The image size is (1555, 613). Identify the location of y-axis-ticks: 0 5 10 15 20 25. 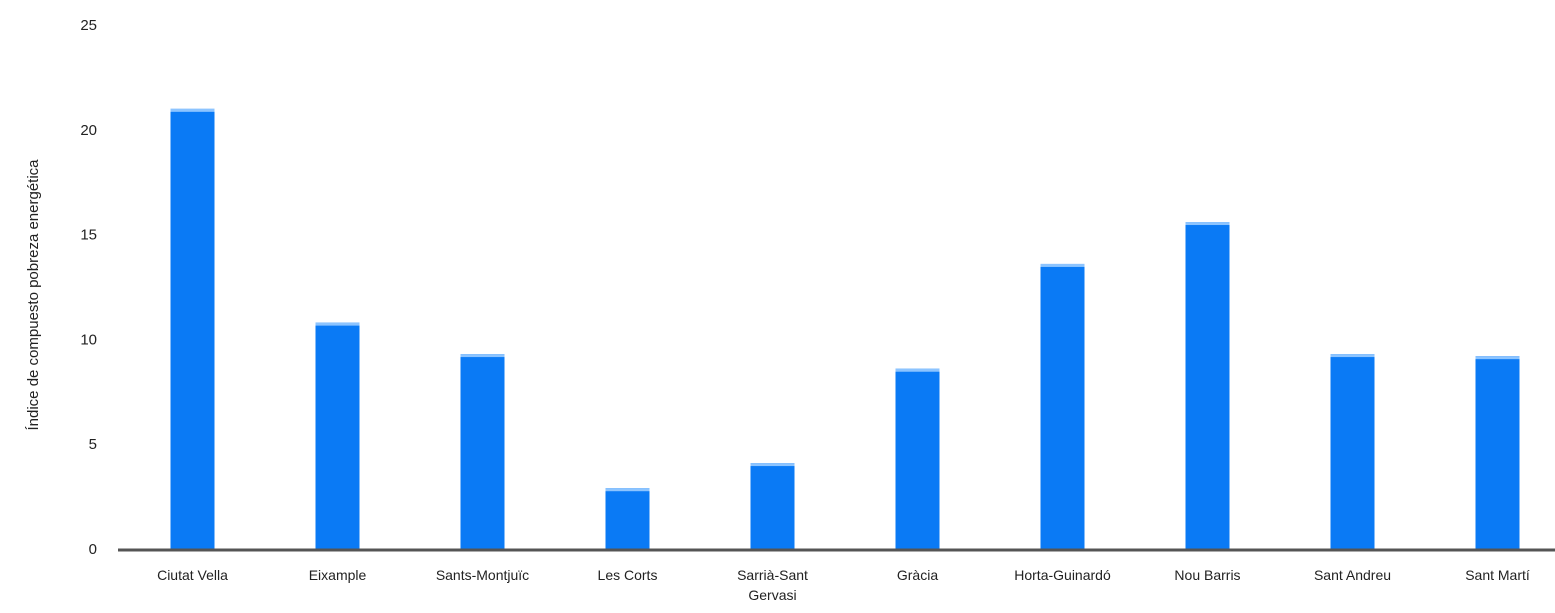
(88, 287).